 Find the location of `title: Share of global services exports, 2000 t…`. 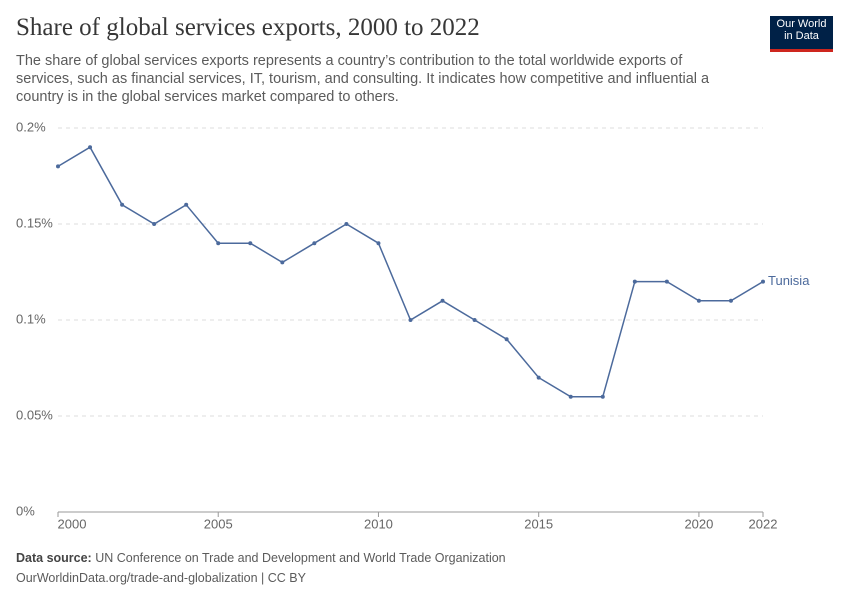

title: Share of global services exports, 2000 t… is located at coordinates (248, 27).